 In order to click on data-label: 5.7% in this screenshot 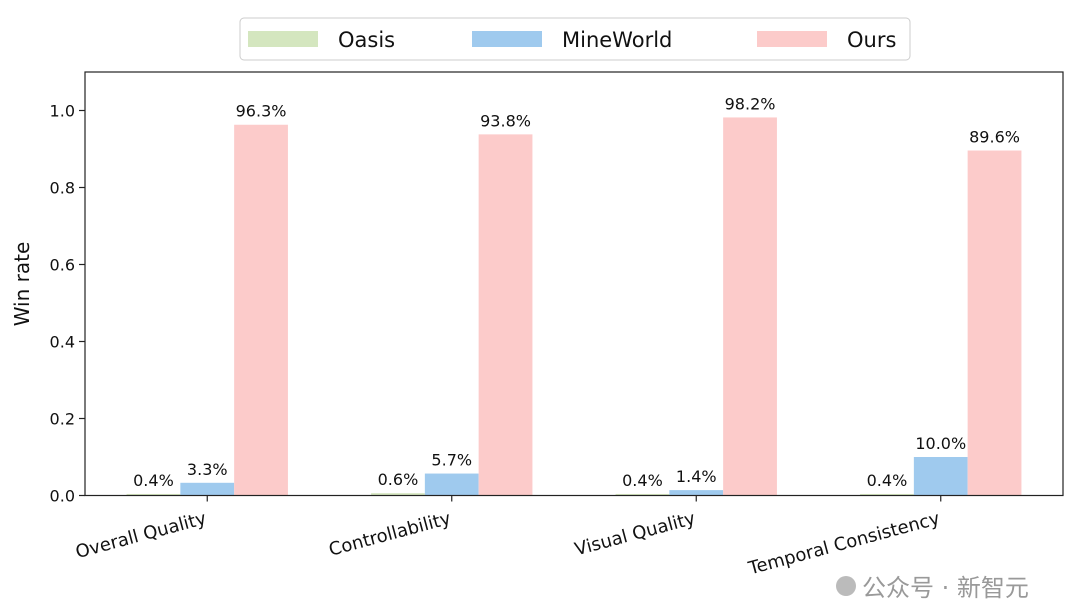, I will do `click(451, 460)`.